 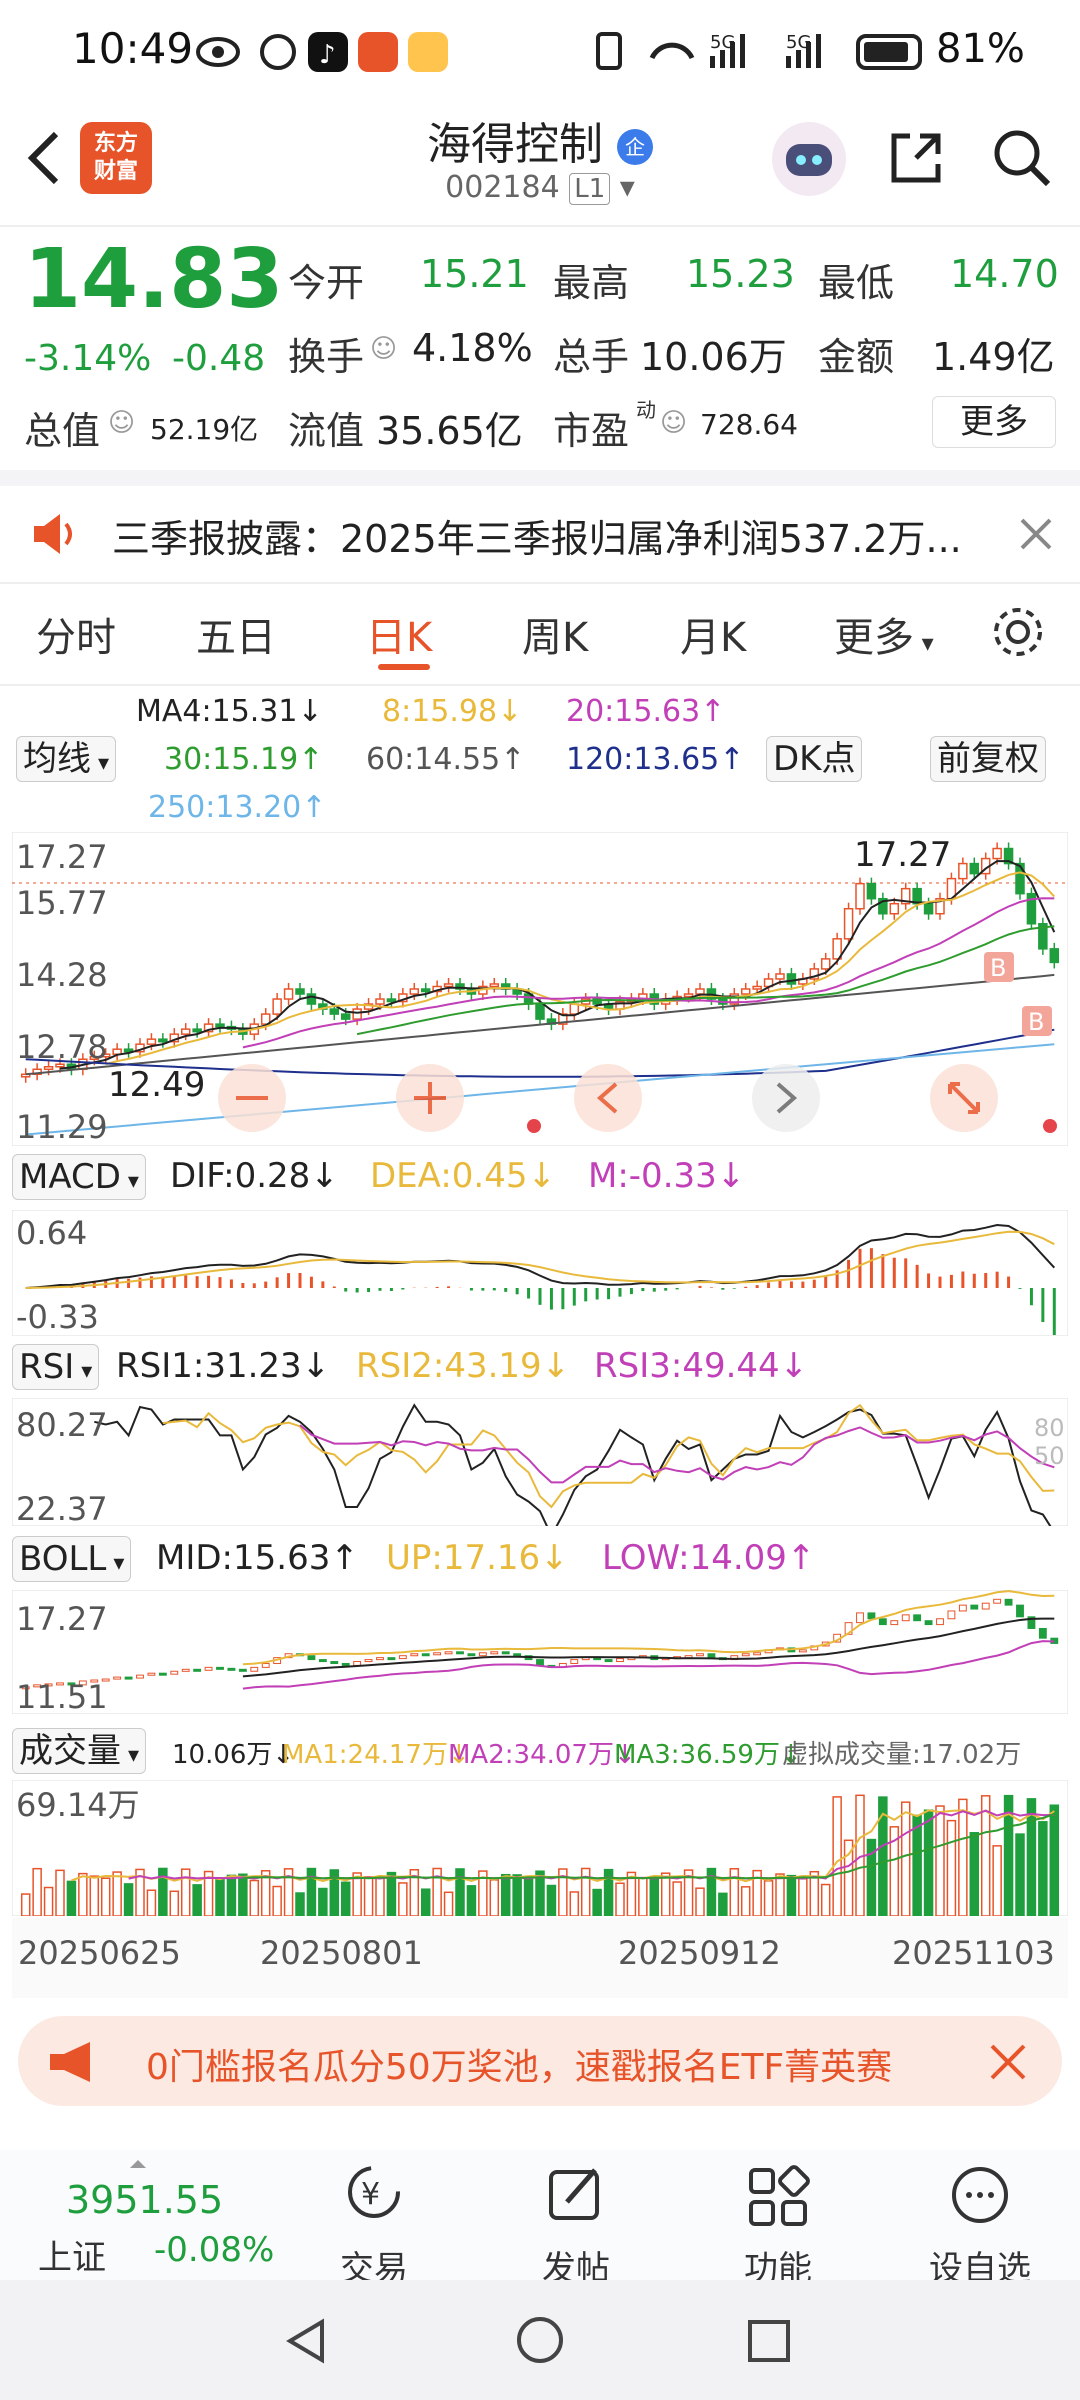 What do you see at coordinates (79, 1751) in the screenshot?
I see `volume-selector: 成交量 ▾` at bounding box center [79, 1751].